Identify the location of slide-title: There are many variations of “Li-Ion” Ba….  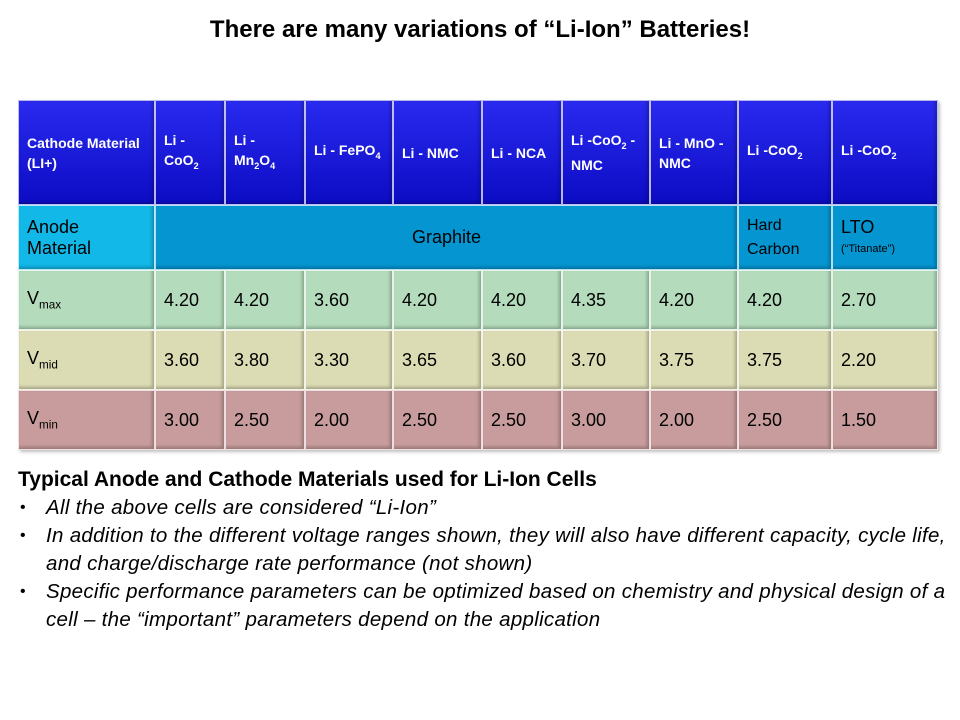
(480, 29).